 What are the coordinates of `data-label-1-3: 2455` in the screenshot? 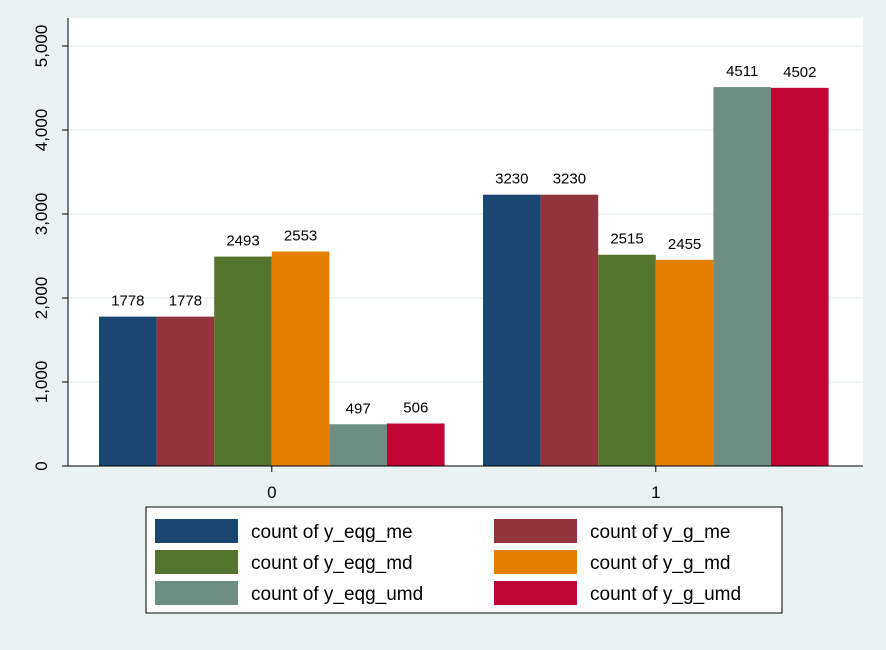 It's located at (684, 244).